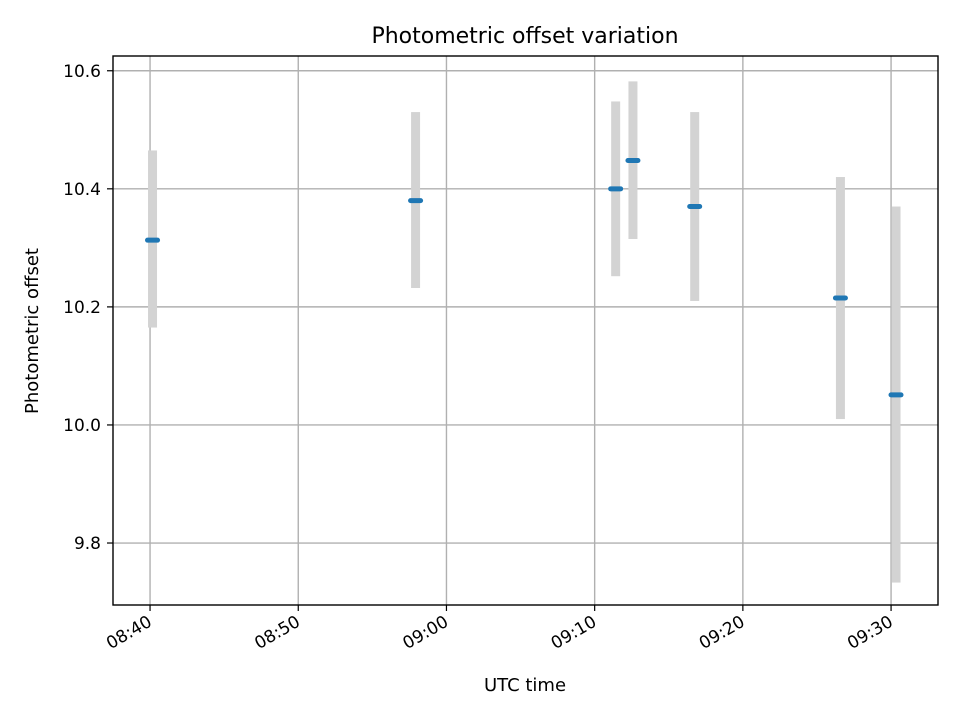  What do you see at coordinates (82, 308) in the screenshot?
I see `y-tick-label: 10.2` at bounding box center [82, 308].